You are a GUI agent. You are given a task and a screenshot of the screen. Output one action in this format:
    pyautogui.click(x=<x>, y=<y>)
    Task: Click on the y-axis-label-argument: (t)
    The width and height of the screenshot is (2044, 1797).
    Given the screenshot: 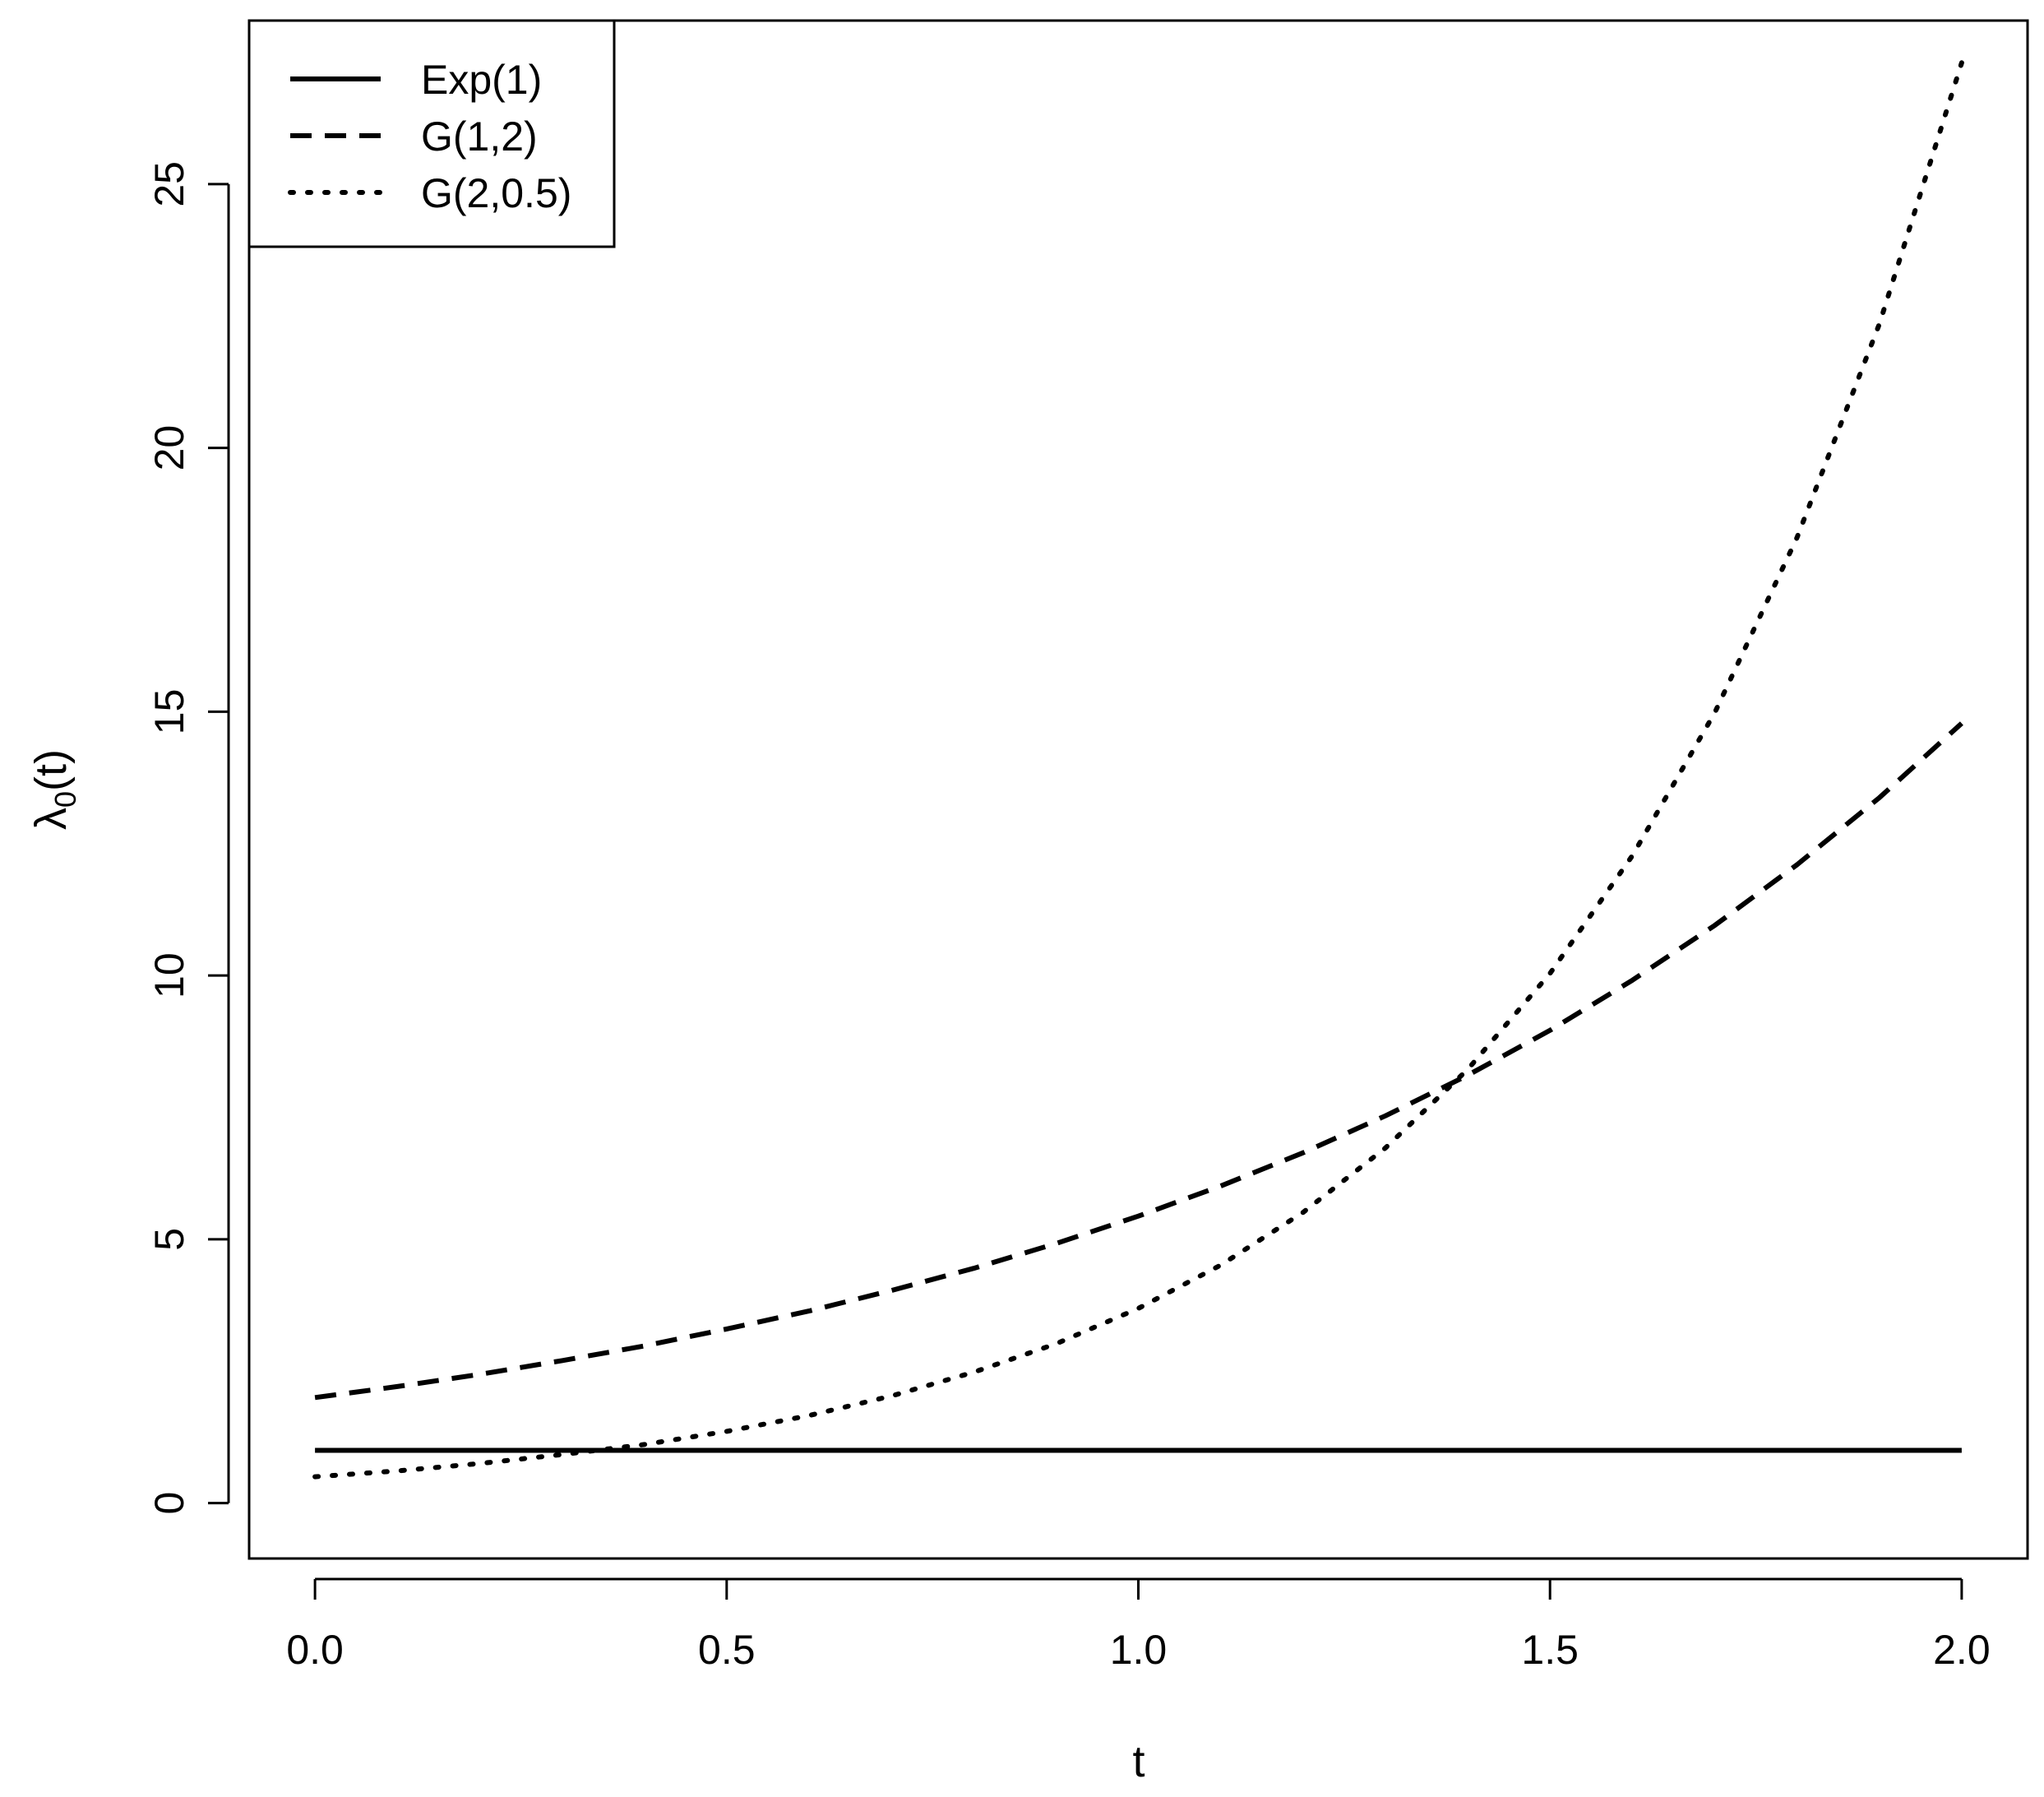 What is the action you would take?
    pyautogui.click(x=51, y=770)
    